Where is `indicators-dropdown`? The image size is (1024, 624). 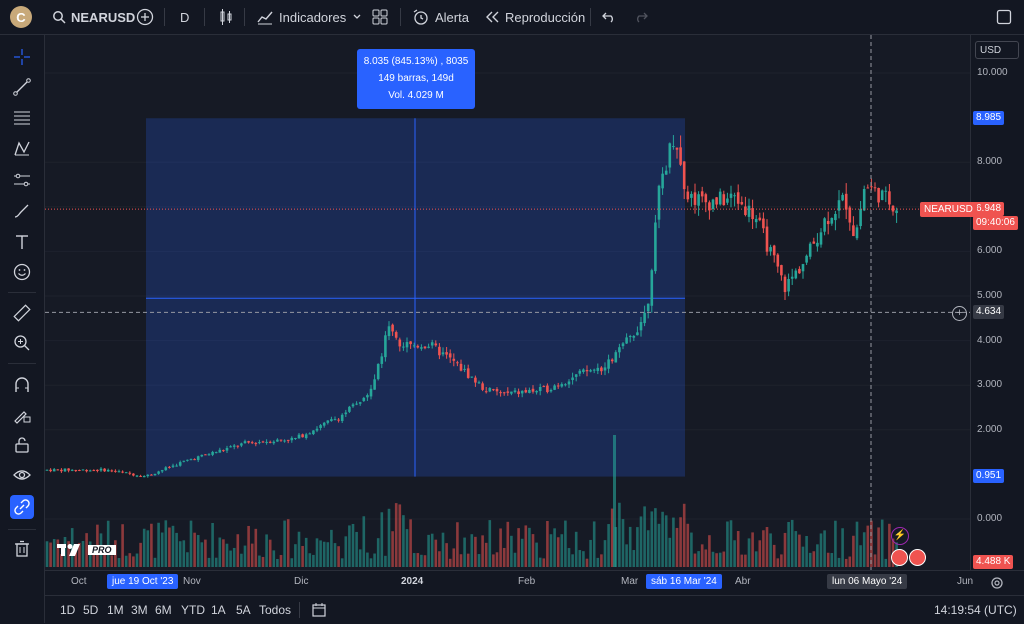 indicators-dropdown is located at coordinates (357, 17).